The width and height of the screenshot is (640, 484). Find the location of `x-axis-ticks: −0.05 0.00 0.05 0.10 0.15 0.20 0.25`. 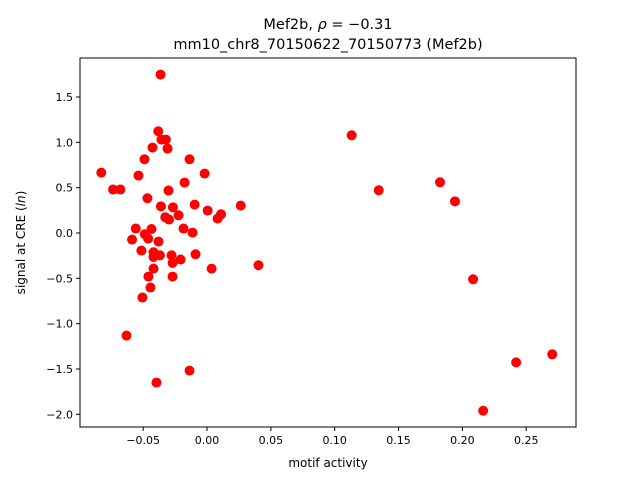

x-axis-ticks: −0.05 0.00 0.05 0.10 0.15 0.20 0.25 is located at coordinates (332, 437).